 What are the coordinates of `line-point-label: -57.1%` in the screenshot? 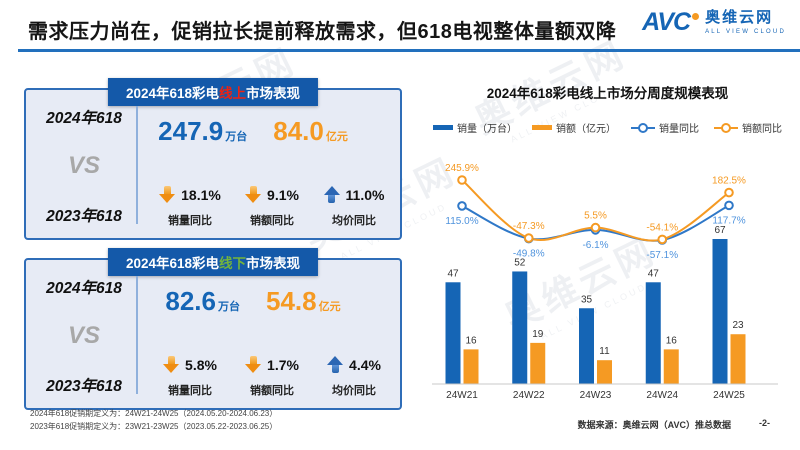 It's located at (662, 255).